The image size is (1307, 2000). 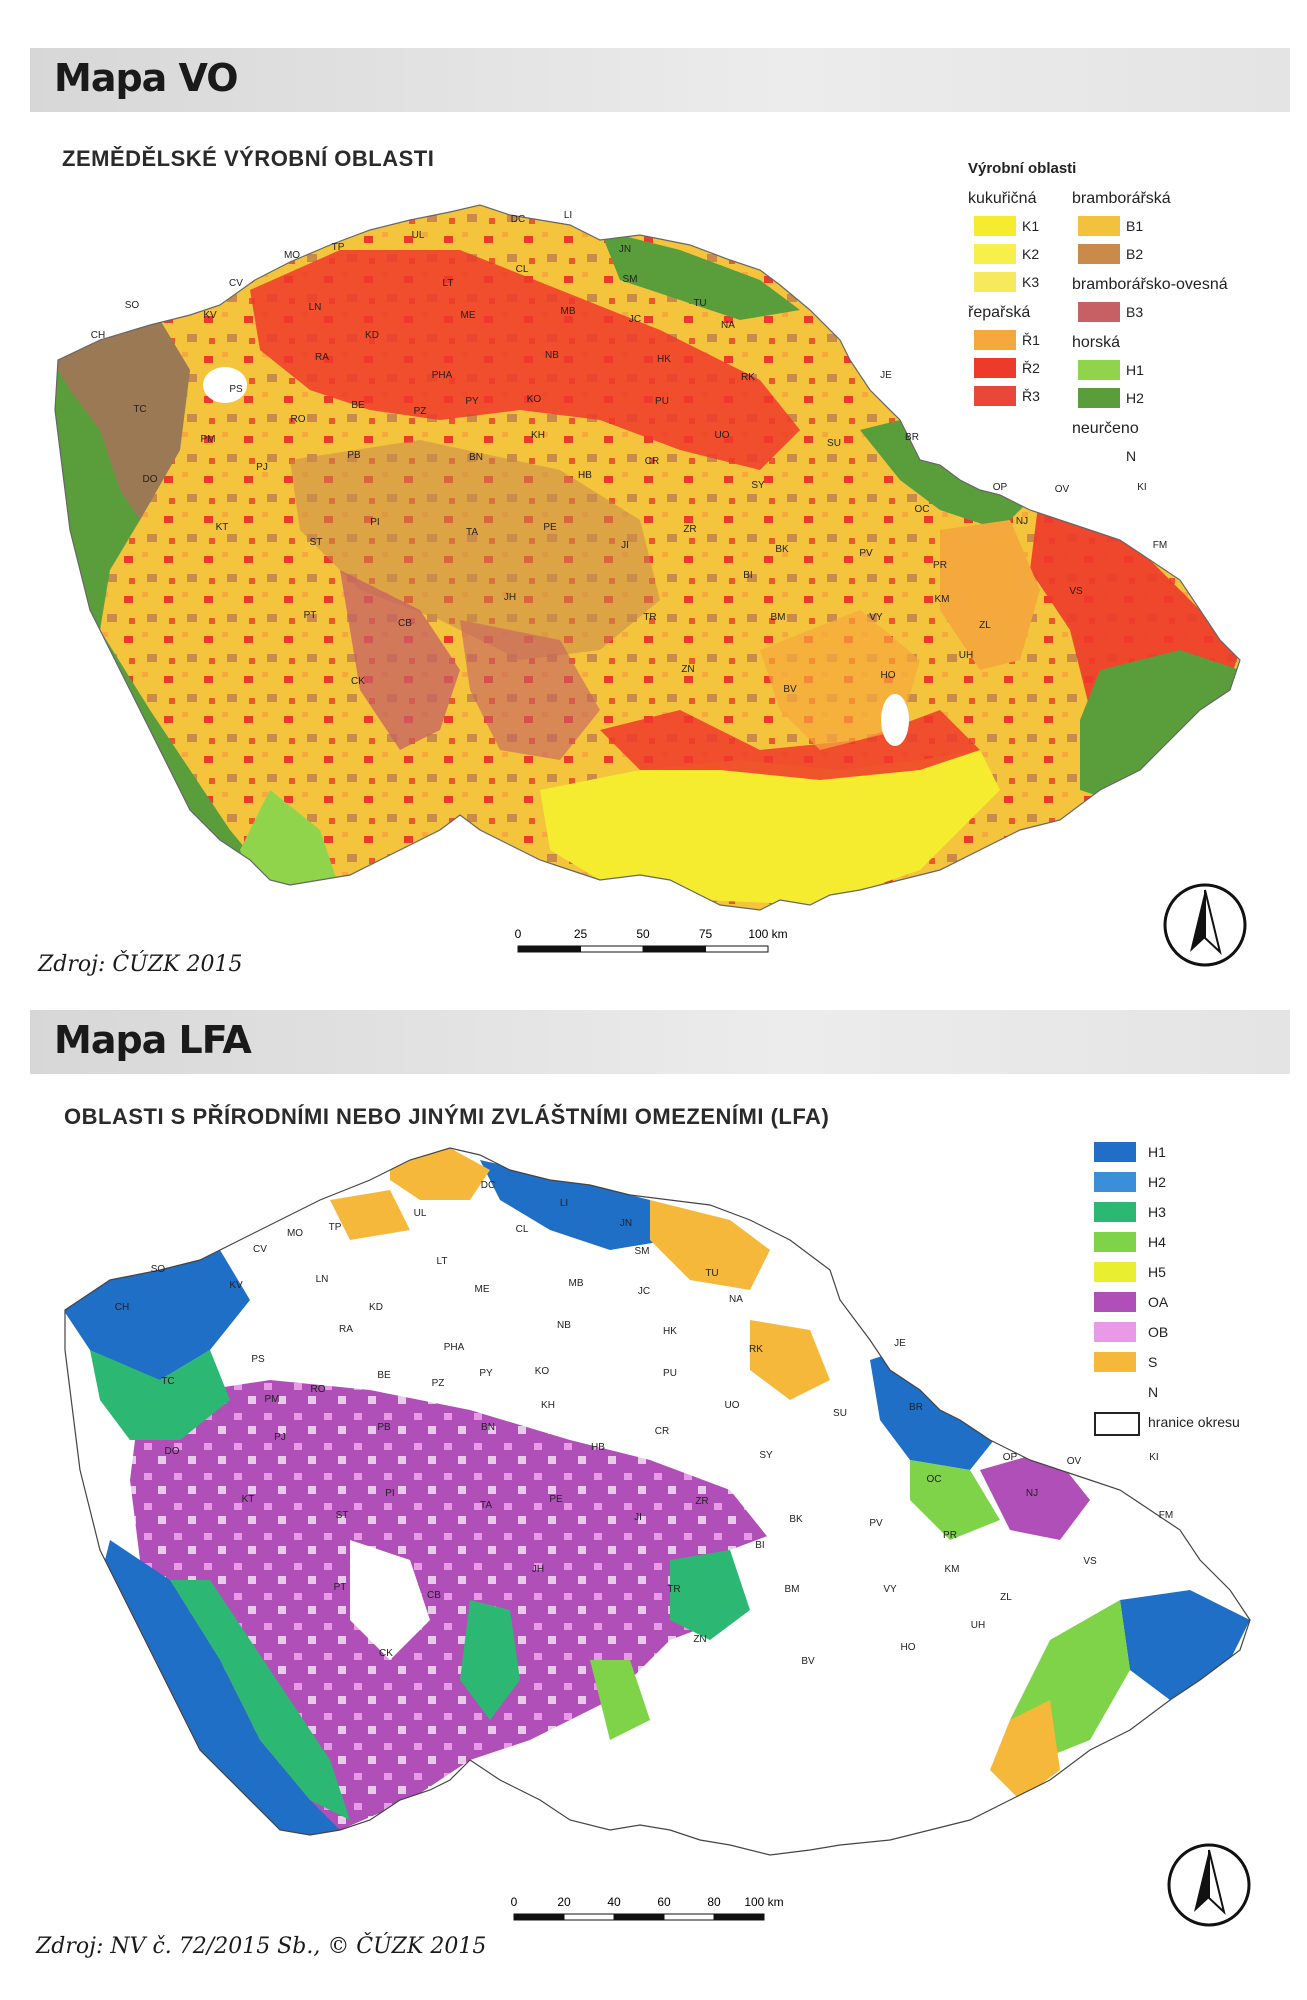 What do you see at coordinates (630, 279) in the screenshot?
I see `district-label: SM` at bounding box center [630, 279].